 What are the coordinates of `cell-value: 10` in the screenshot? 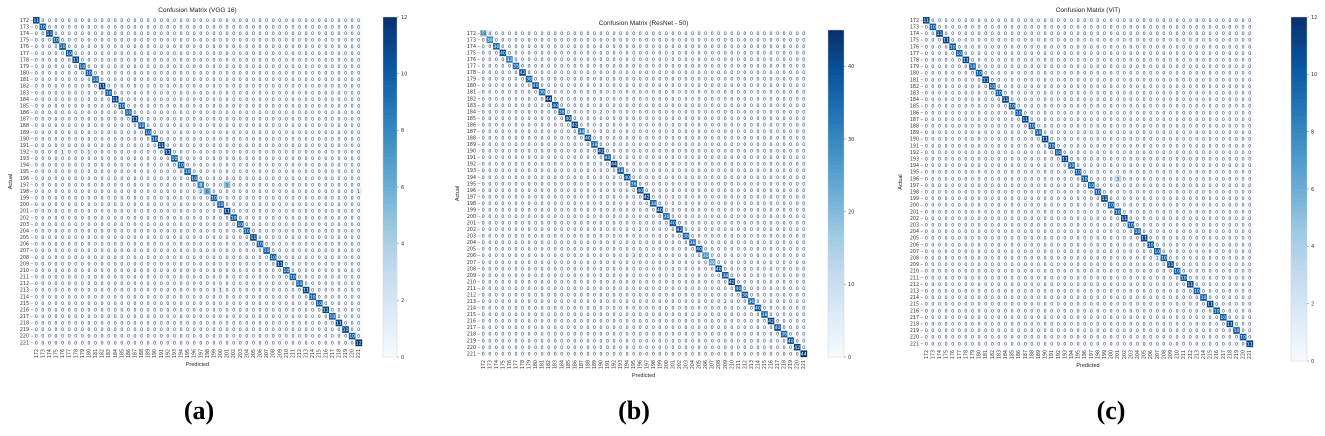 It's located at (273, 258).